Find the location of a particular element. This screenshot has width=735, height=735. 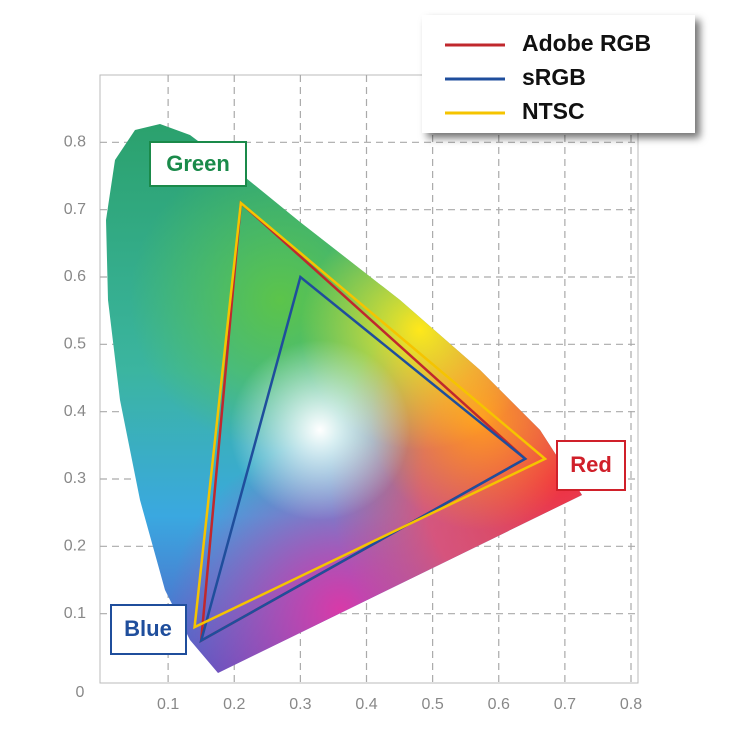

y-tick-label: 0.3 is located at coordinates (75, 478).